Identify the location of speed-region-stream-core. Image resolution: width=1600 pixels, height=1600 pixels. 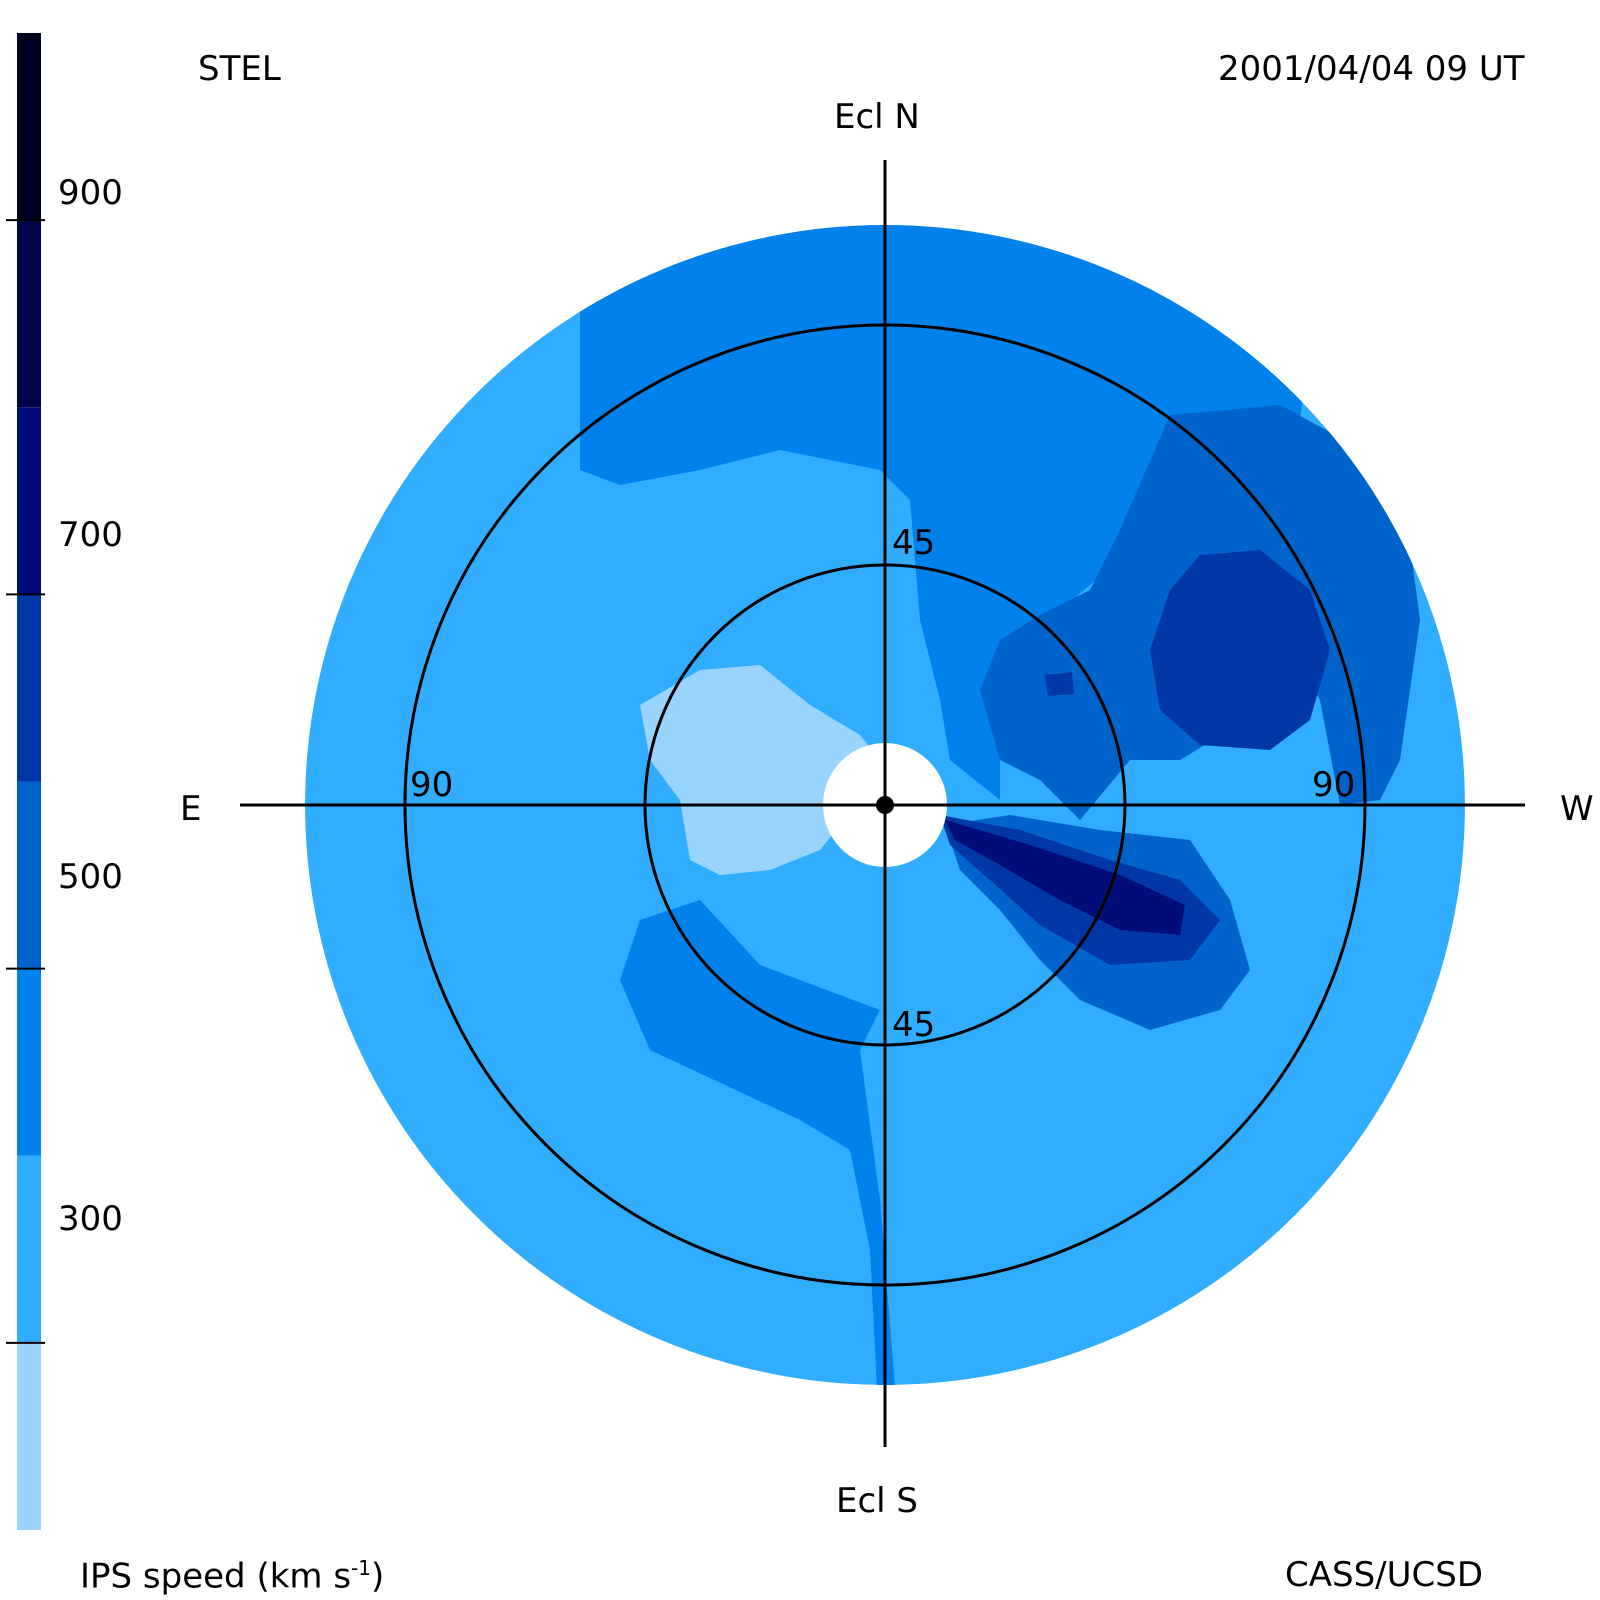
(1065, 877).